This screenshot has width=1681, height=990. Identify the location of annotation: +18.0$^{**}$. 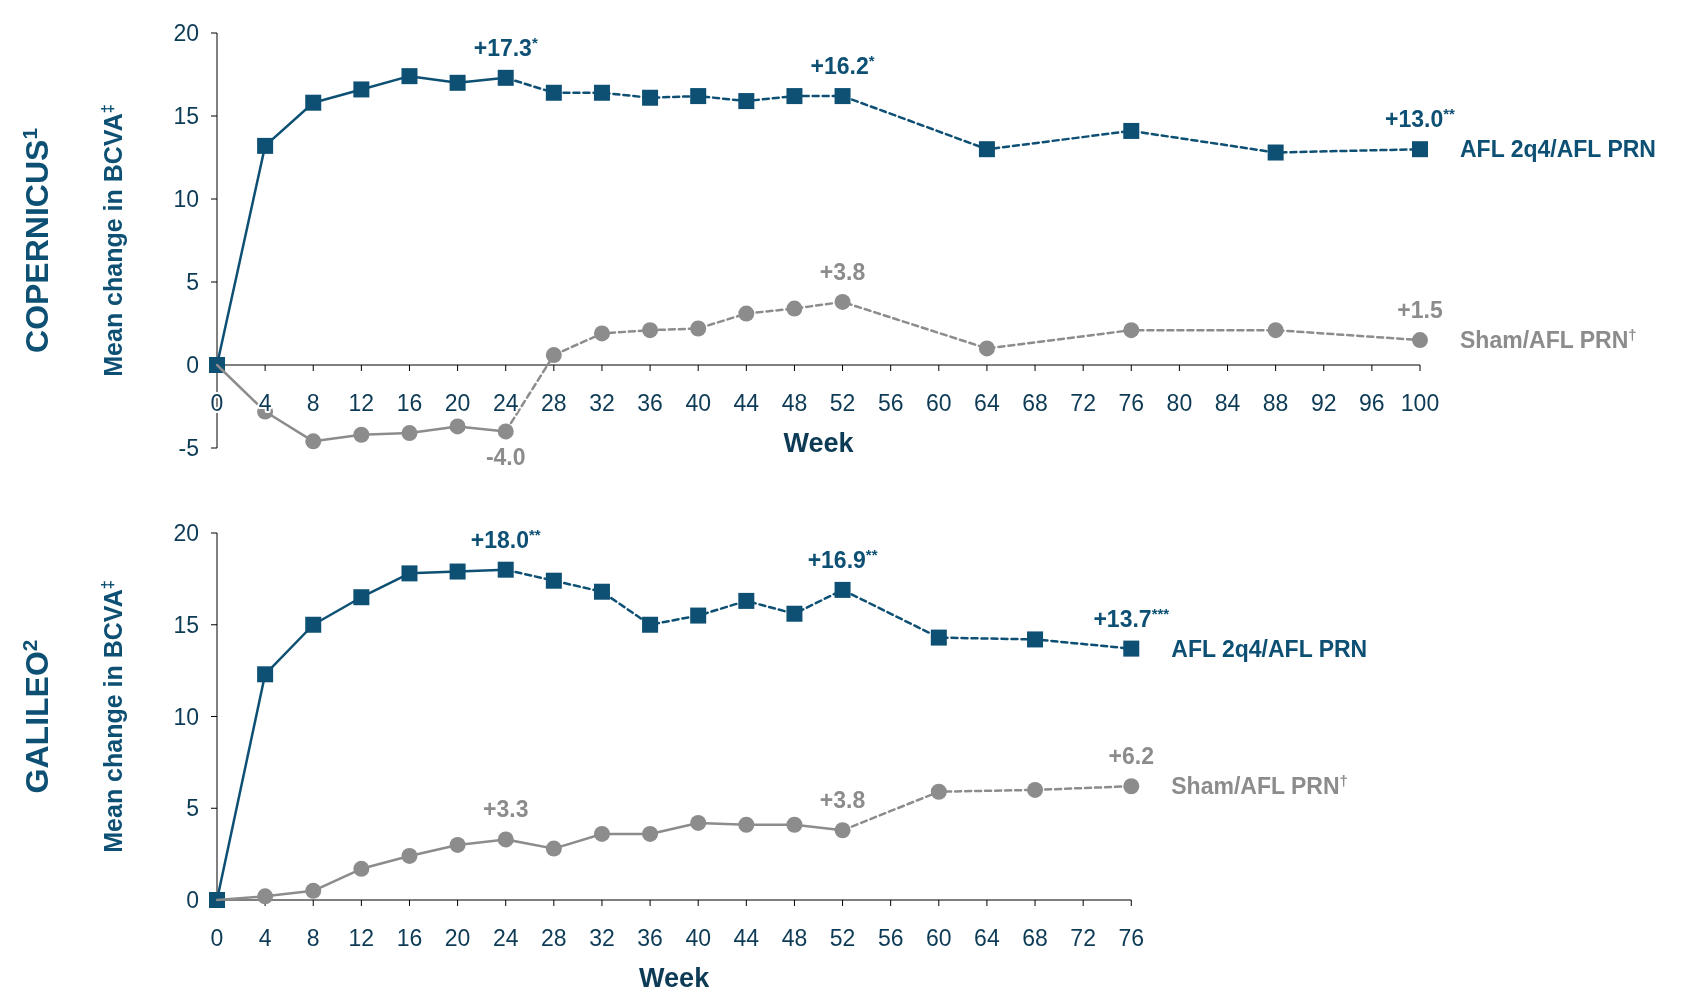
(505, 539).